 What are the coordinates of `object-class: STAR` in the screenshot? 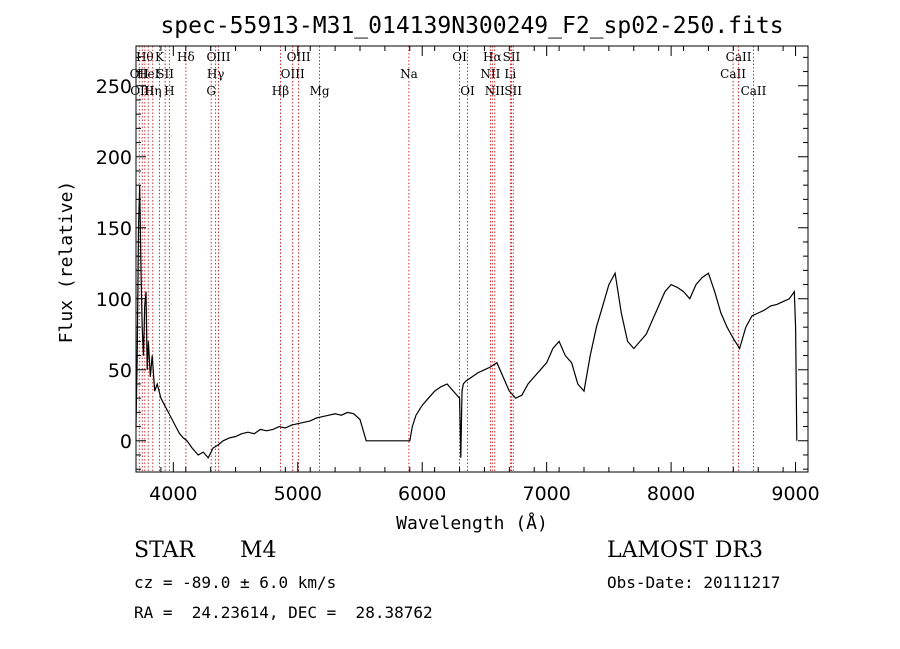 It's located at (164, 550).